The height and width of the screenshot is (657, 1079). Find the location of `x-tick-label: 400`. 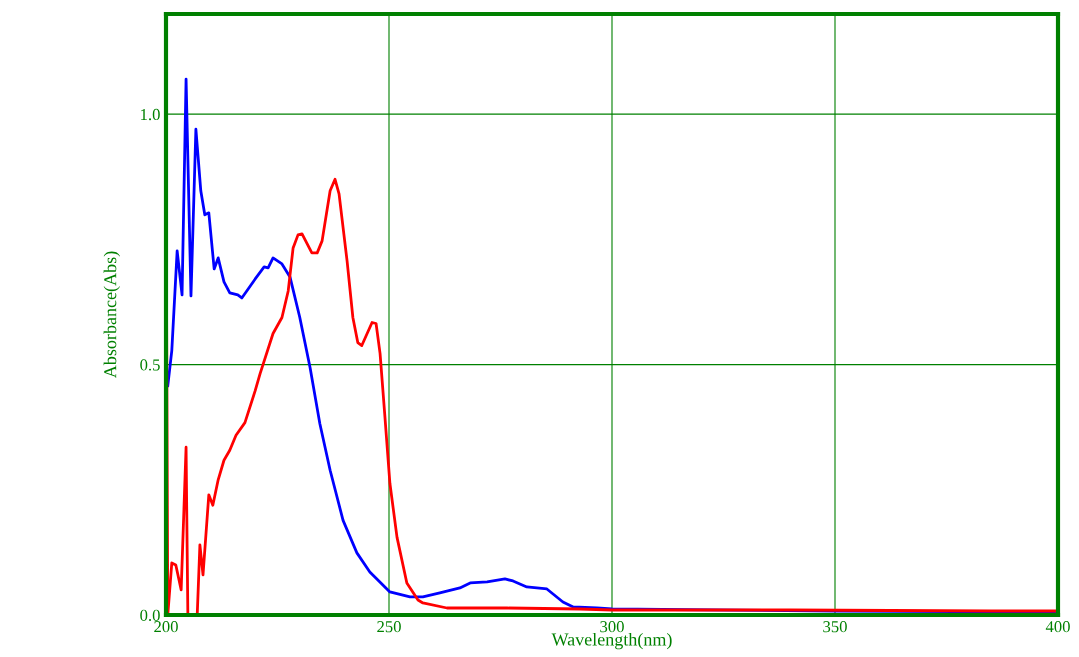

x-tick-label: 400 is located at coordinates (1057, 627).